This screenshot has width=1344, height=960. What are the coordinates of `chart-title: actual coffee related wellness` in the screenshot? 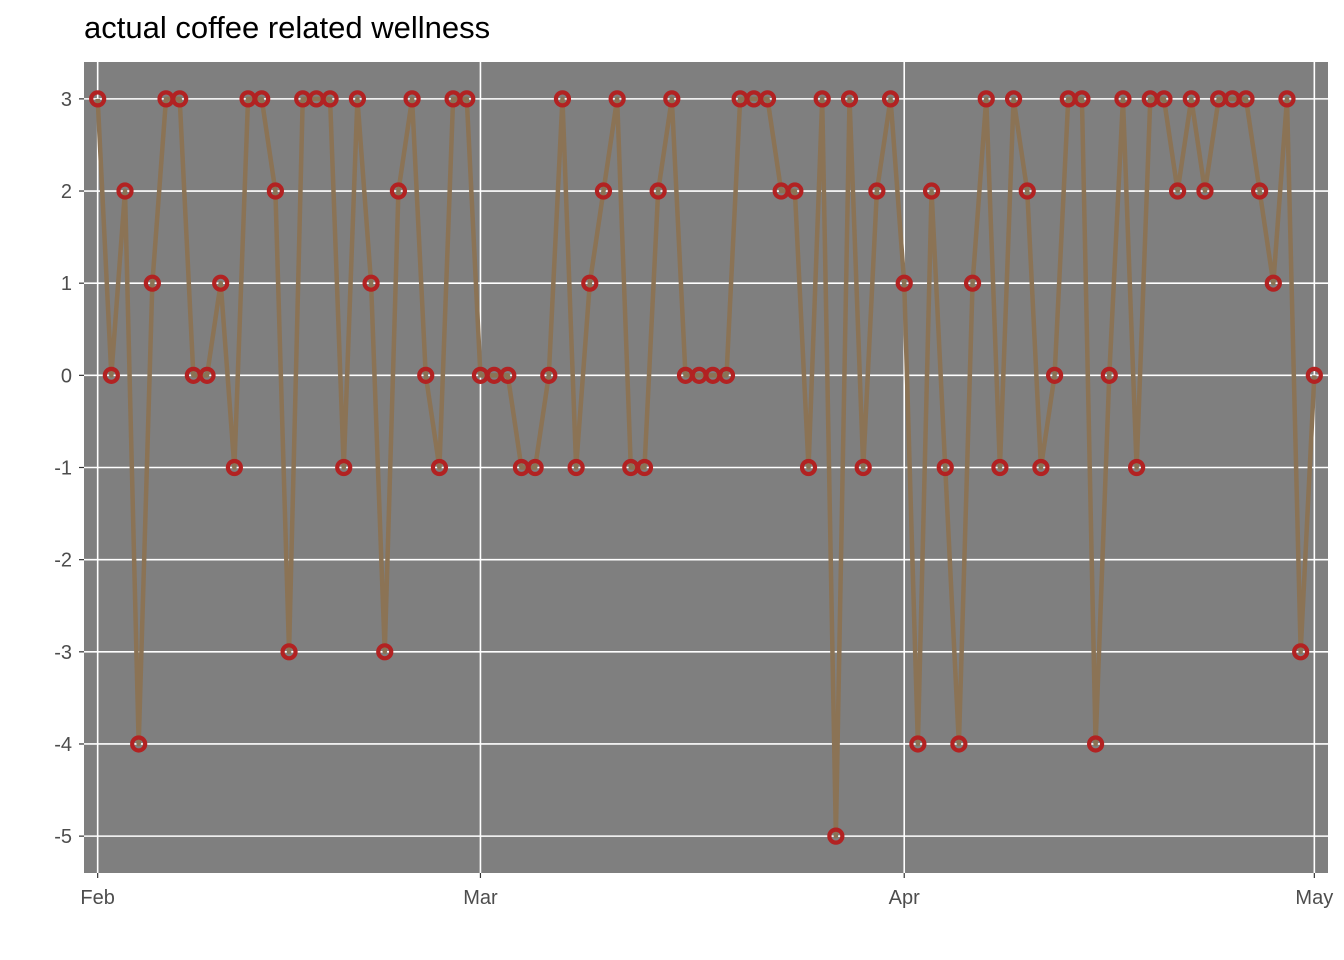 It's located at (287, 27).